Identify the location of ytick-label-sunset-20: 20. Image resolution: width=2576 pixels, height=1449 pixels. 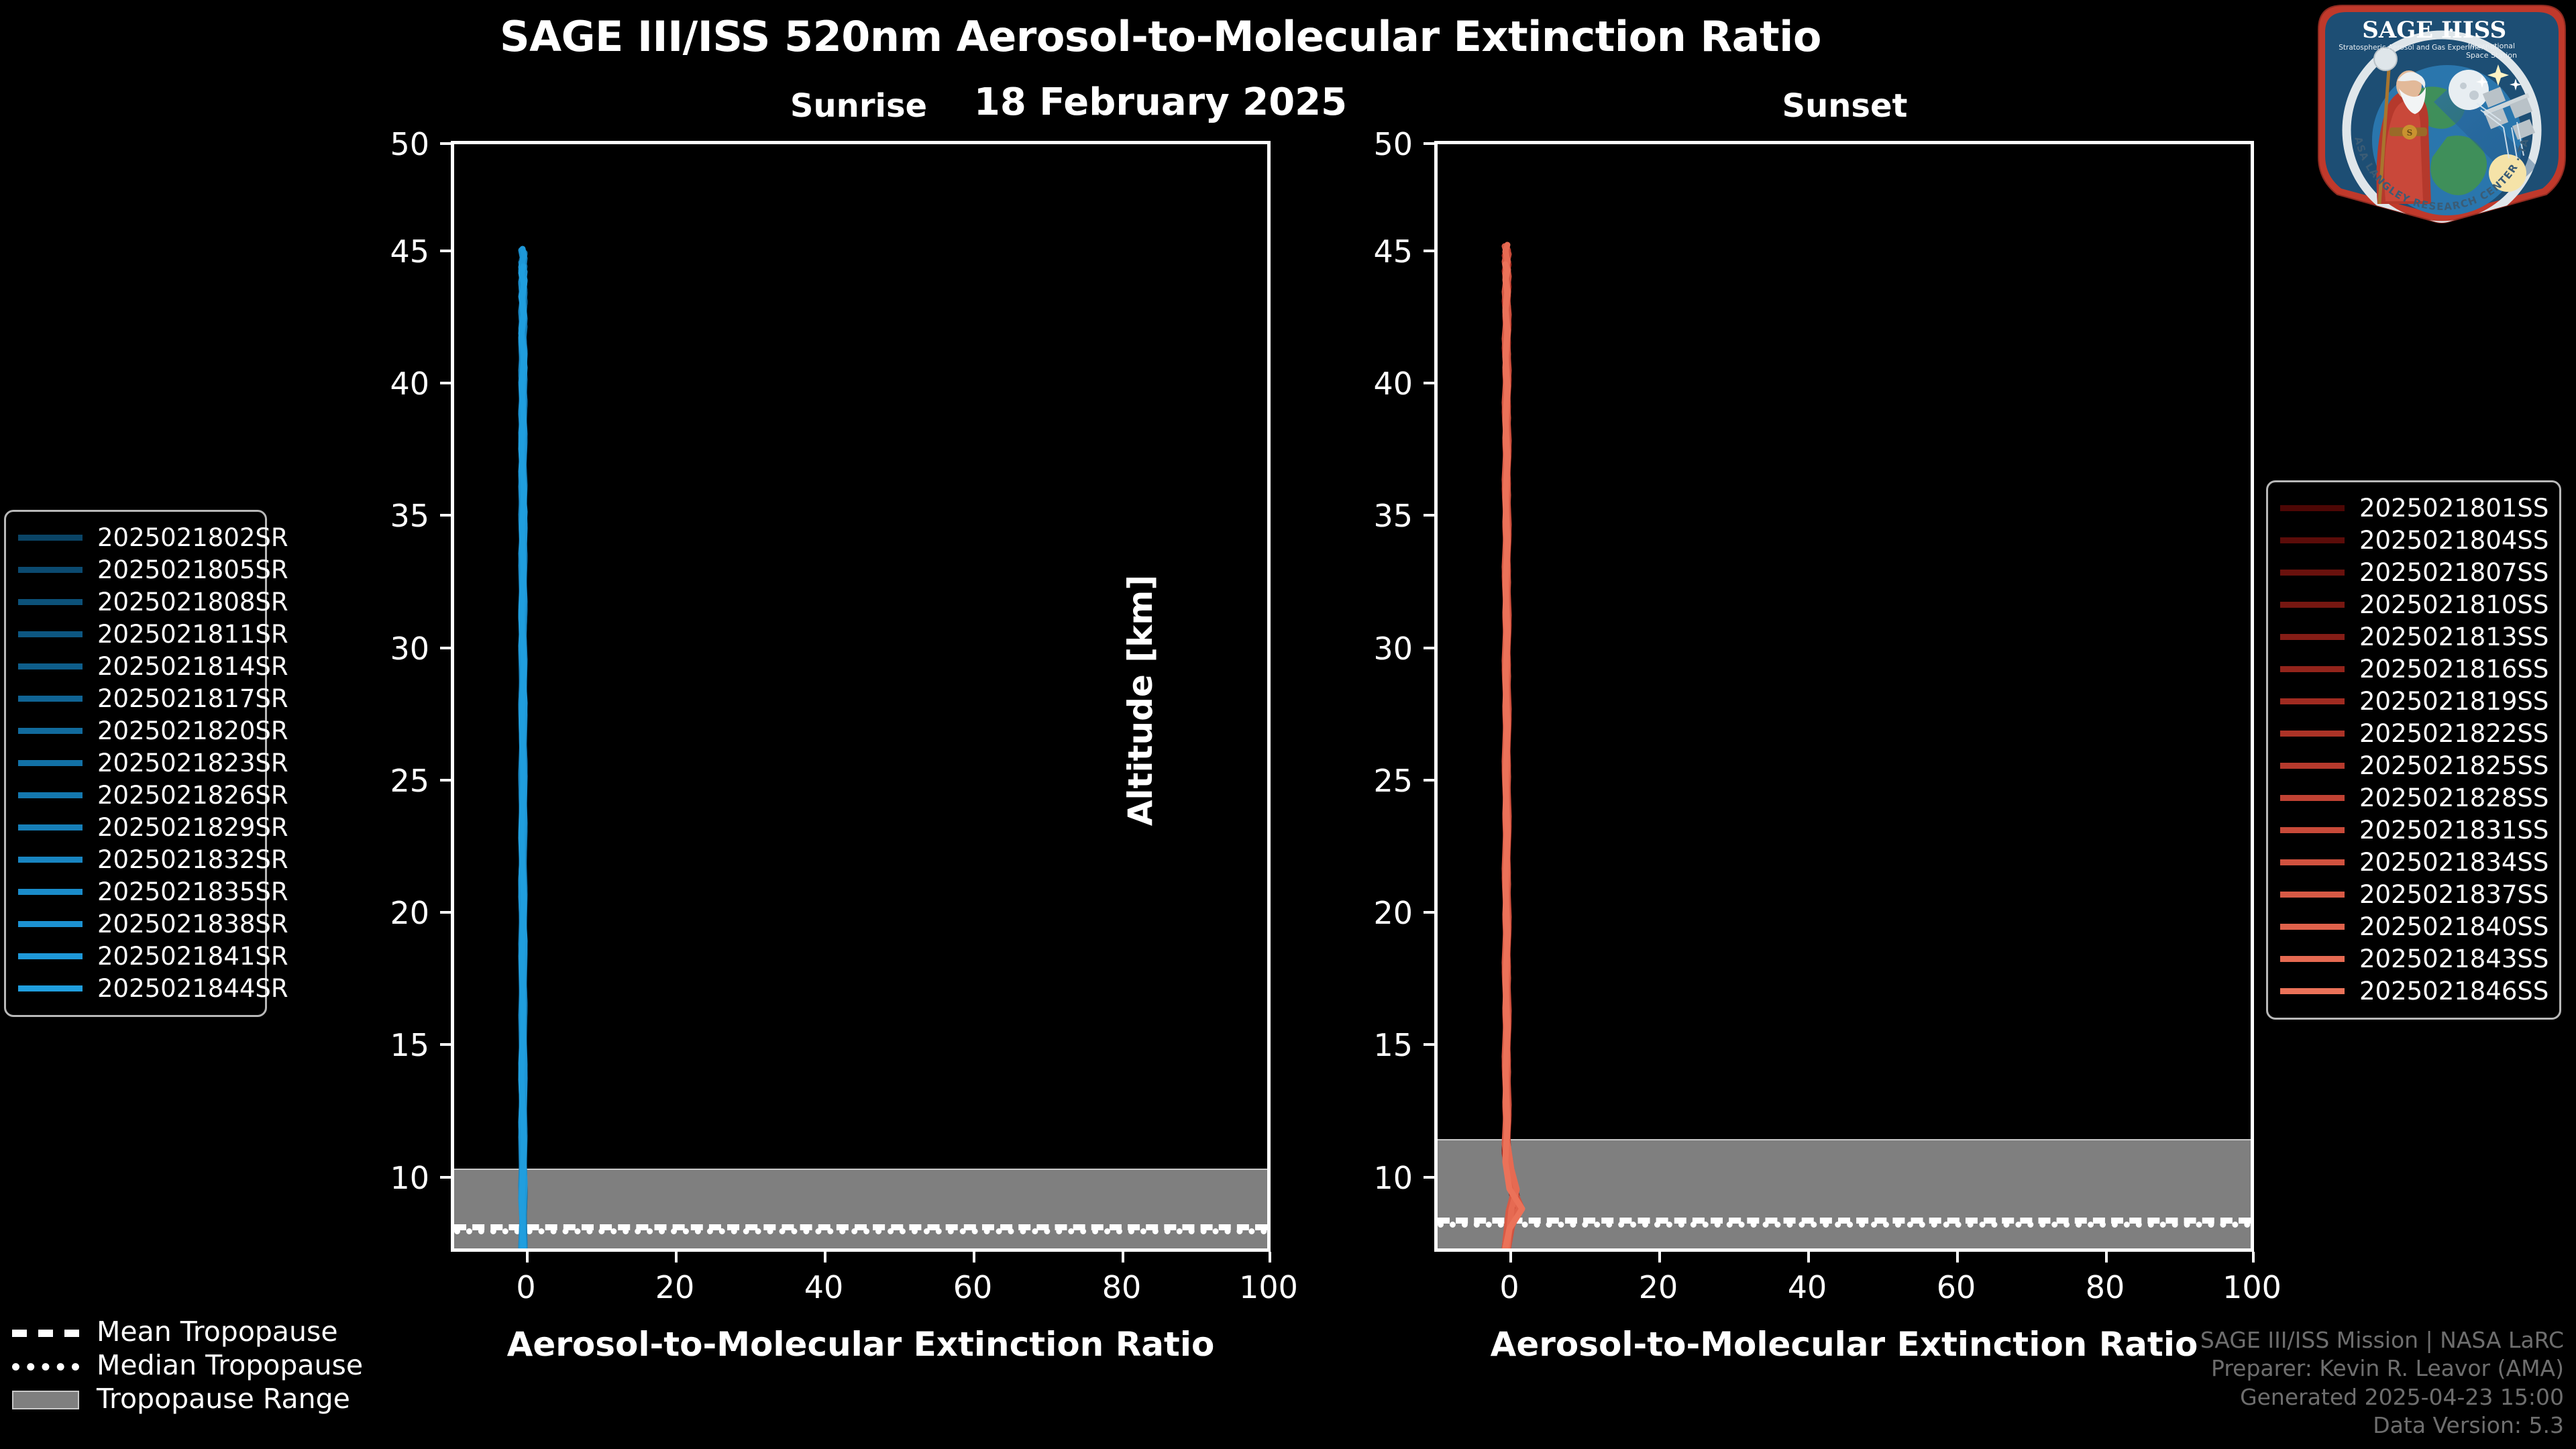
(1393, 913).